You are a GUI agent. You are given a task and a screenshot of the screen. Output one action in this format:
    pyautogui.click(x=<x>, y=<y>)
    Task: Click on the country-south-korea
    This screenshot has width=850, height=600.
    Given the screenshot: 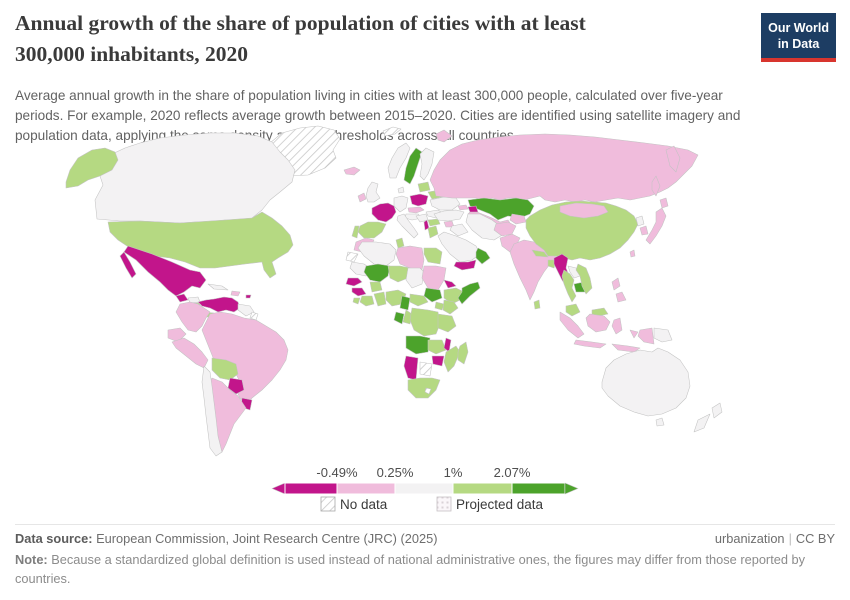 What is the action you would take?
    pyautogui.click(x=644, y=230)
    